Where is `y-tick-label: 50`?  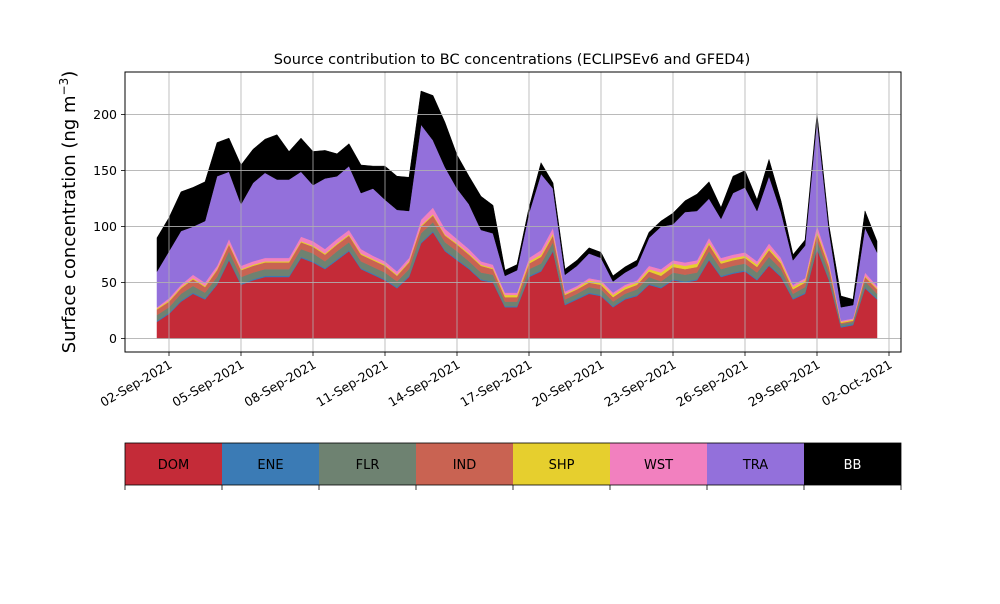 y-tick-label: 50 is located at coordinates (109, 282).